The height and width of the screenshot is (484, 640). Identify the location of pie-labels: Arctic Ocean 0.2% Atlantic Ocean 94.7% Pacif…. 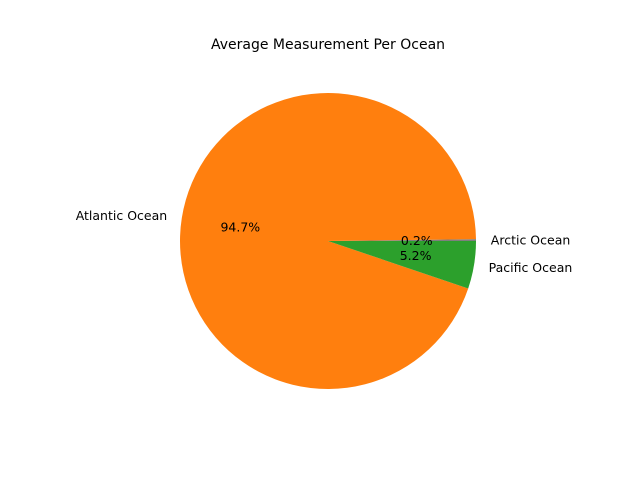
(324, 241).